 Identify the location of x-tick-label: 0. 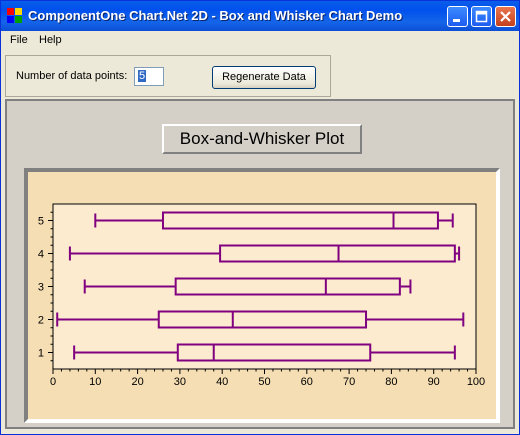
(53, 382).